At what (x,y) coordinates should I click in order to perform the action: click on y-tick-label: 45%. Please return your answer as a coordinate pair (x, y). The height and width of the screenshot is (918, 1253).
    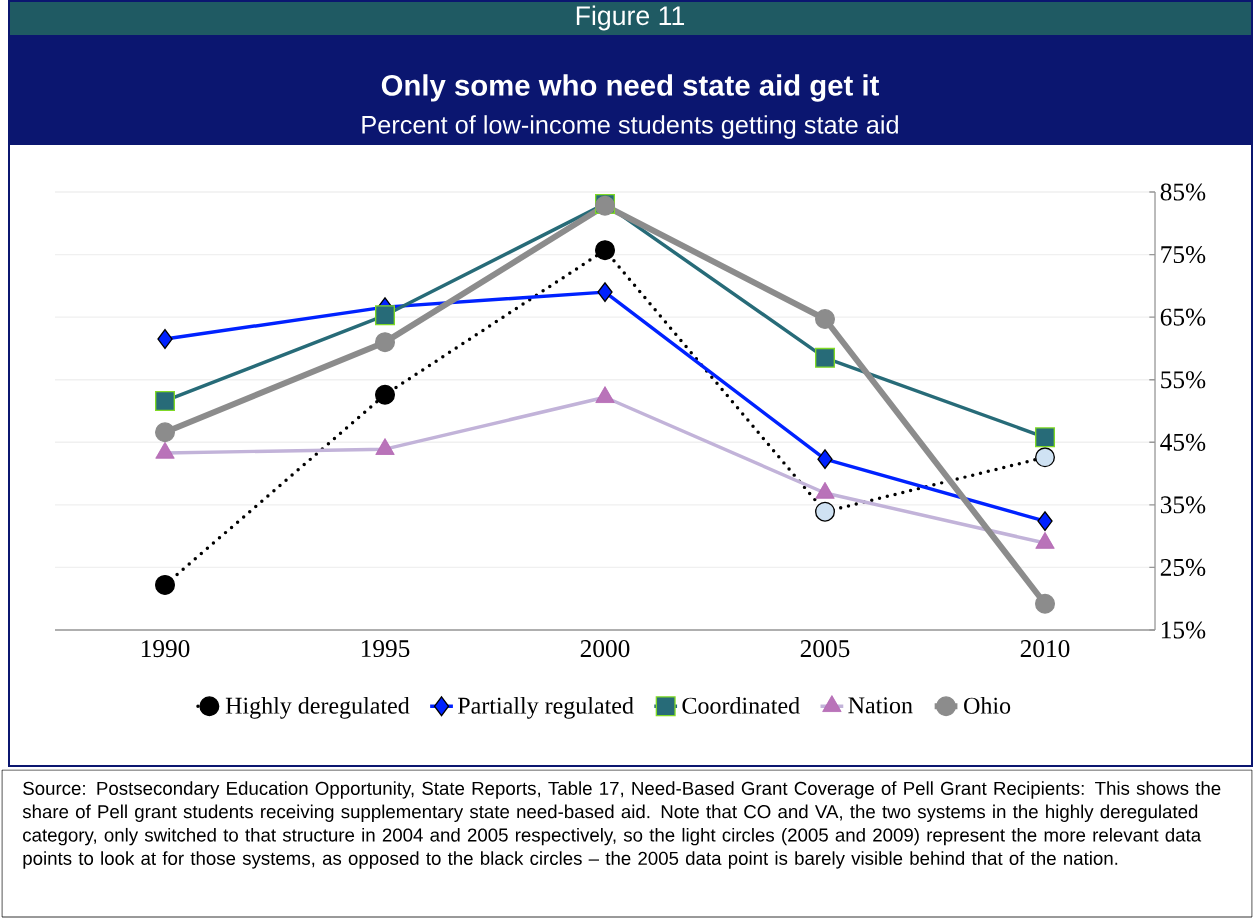
    Looking at the image, I should click on (1183, 442).